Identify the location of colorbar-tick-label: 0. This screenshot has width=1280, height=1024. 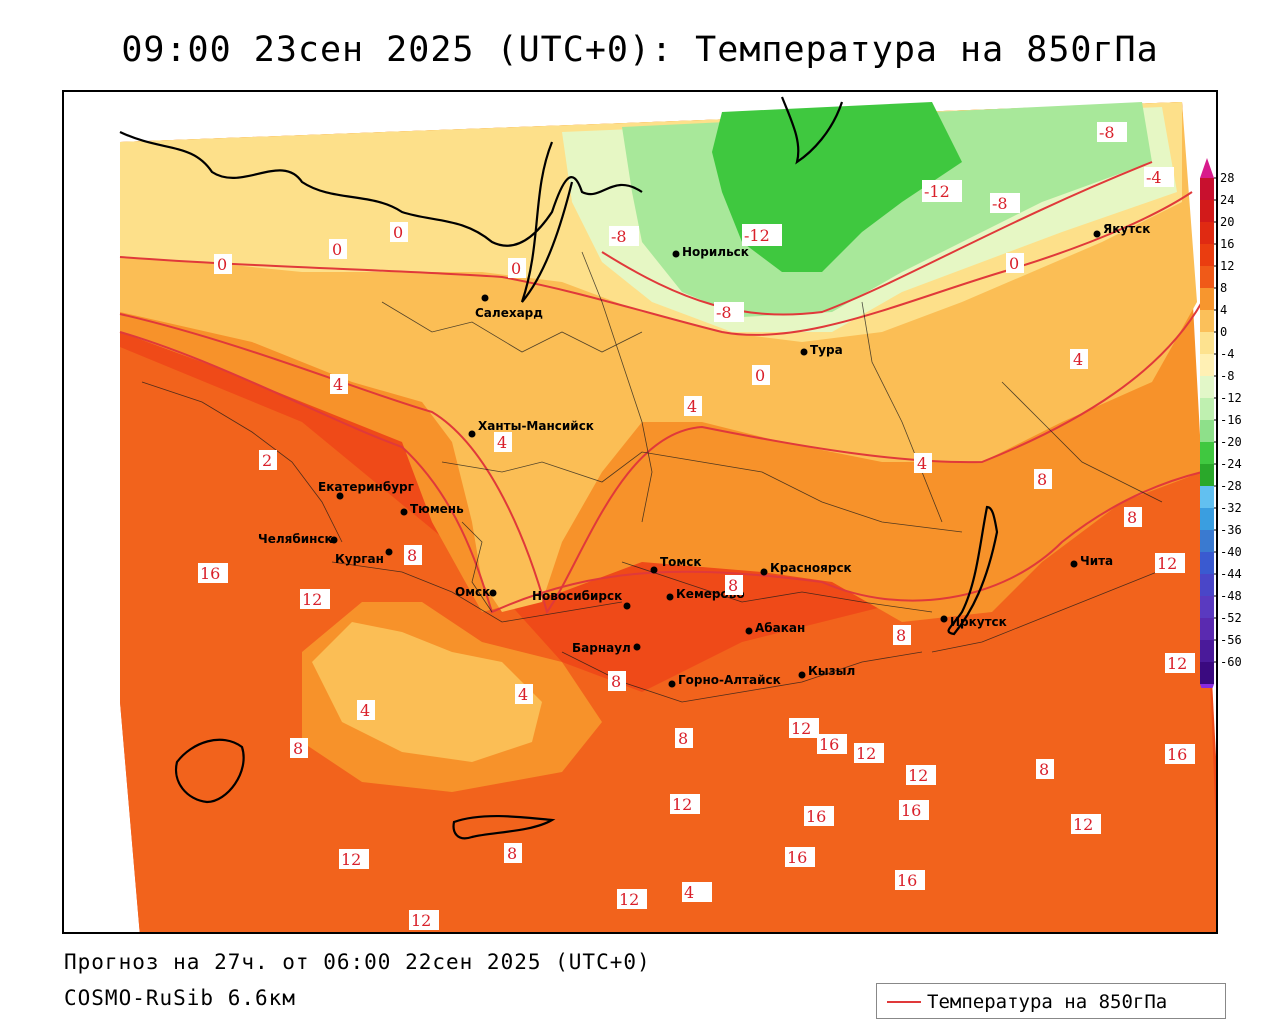
(1223, 332).